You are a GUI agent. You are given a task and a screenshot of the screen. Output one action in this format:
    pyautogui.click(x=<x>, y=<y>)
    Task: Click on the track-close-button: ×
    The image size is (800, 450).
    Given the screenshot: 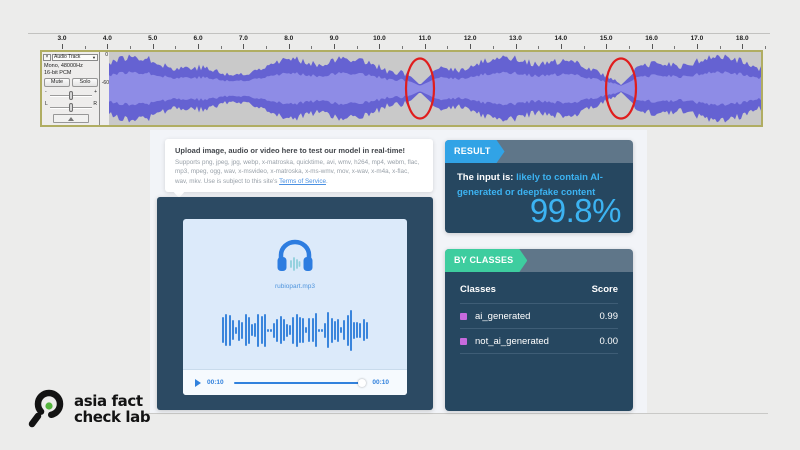 What is the action you would take?
    pyautogui.click(x=47, y=57)
    